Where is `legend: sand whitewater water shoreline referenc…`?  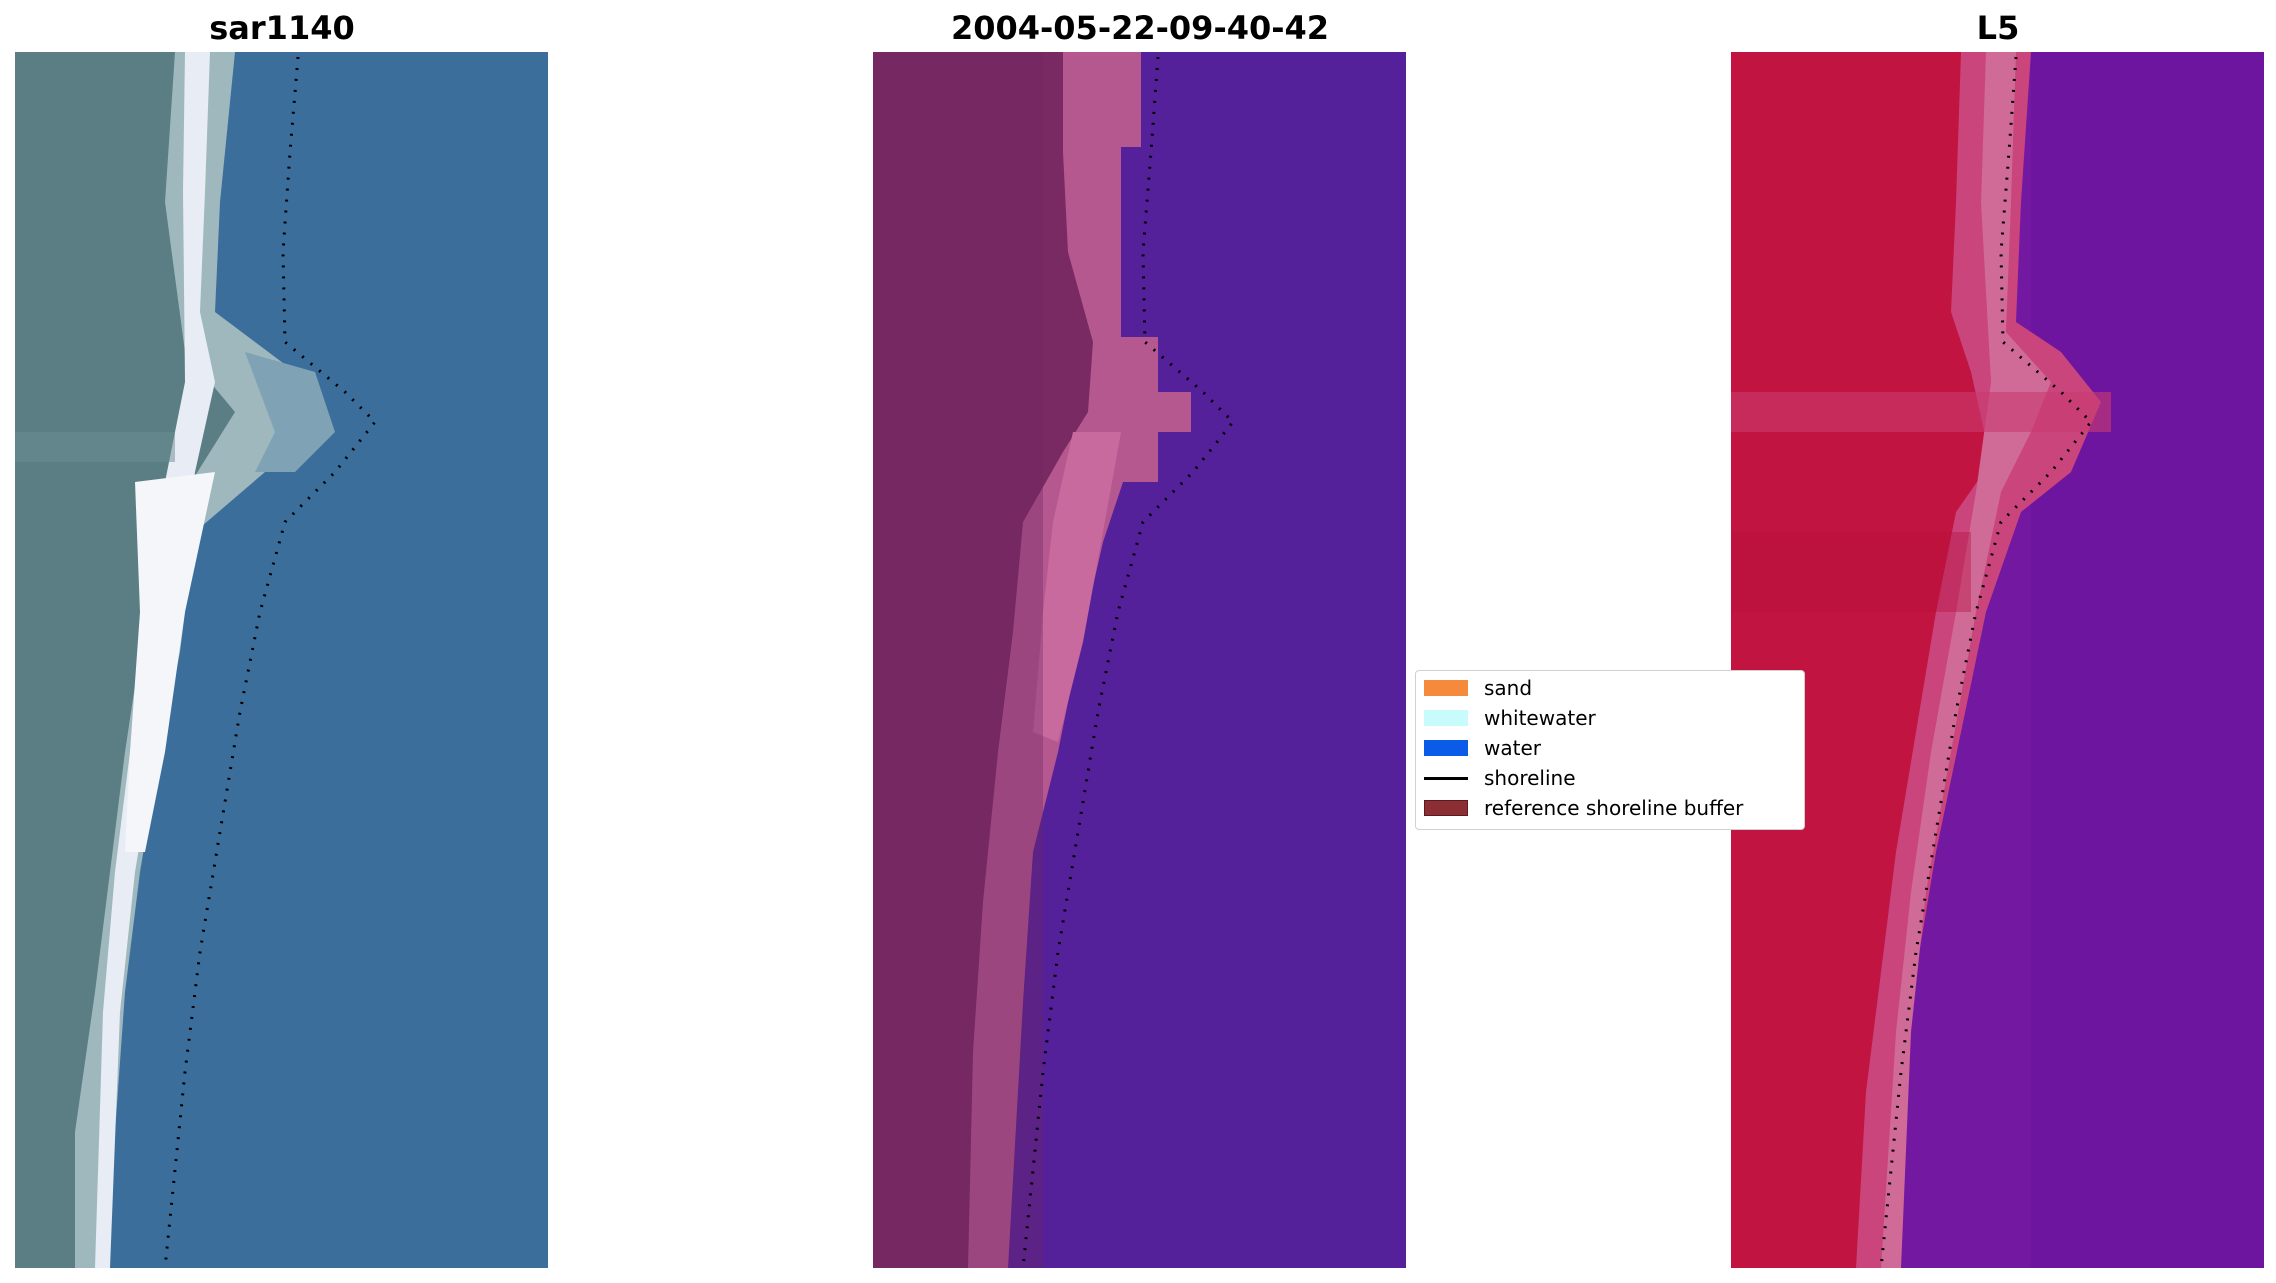
legend: sand whitewater water shoreline referenc… is located at coordinates (1610, 750).